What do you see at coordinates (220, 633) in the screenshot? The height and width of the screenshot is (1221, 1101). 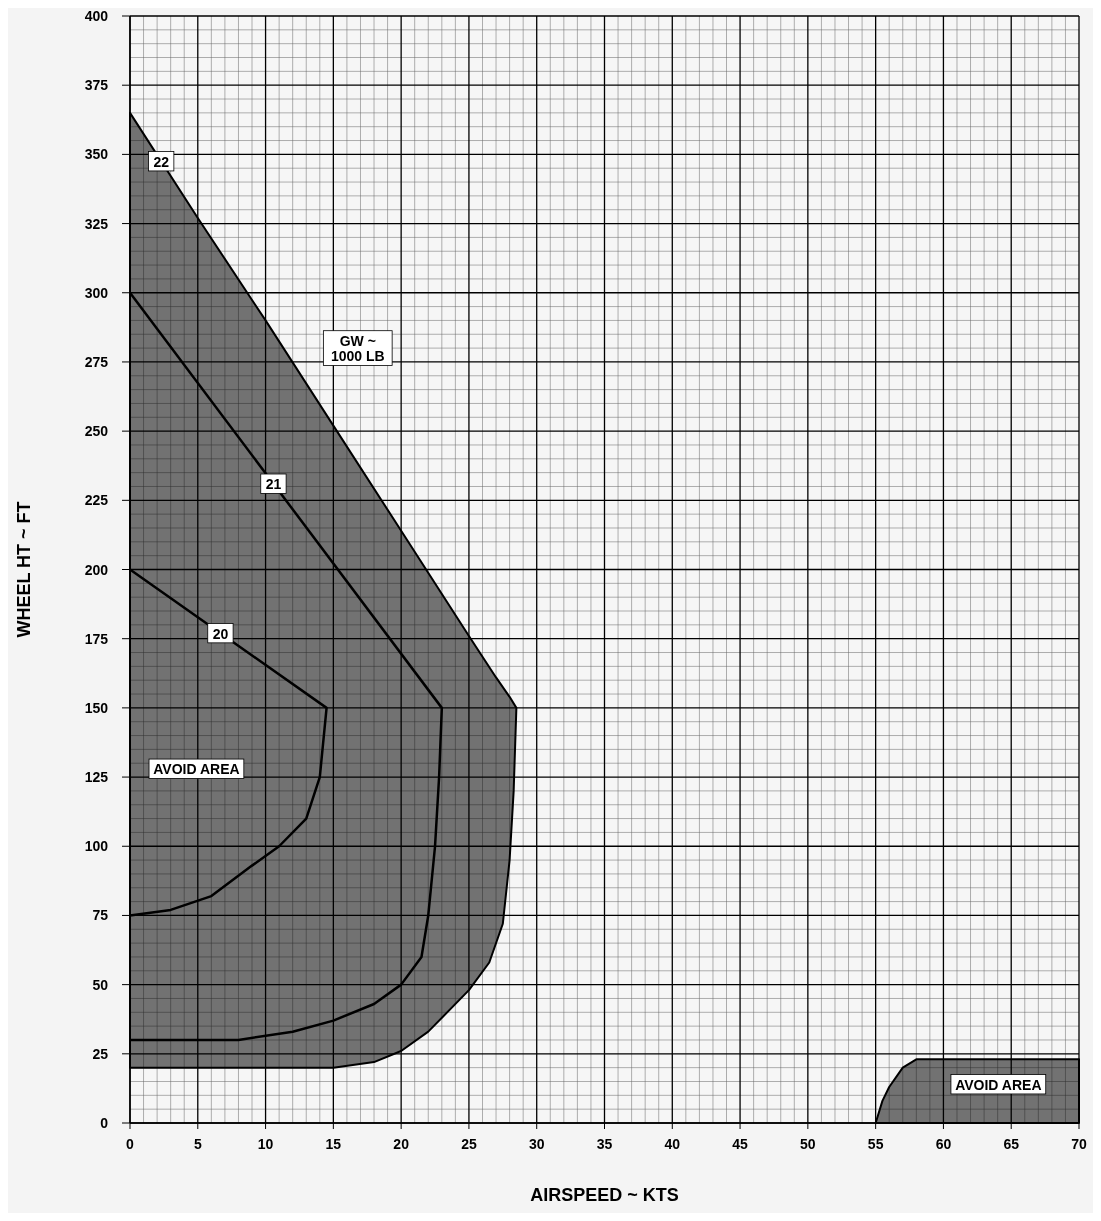 I see `series-label: 20` at bounding box center [220, 633].